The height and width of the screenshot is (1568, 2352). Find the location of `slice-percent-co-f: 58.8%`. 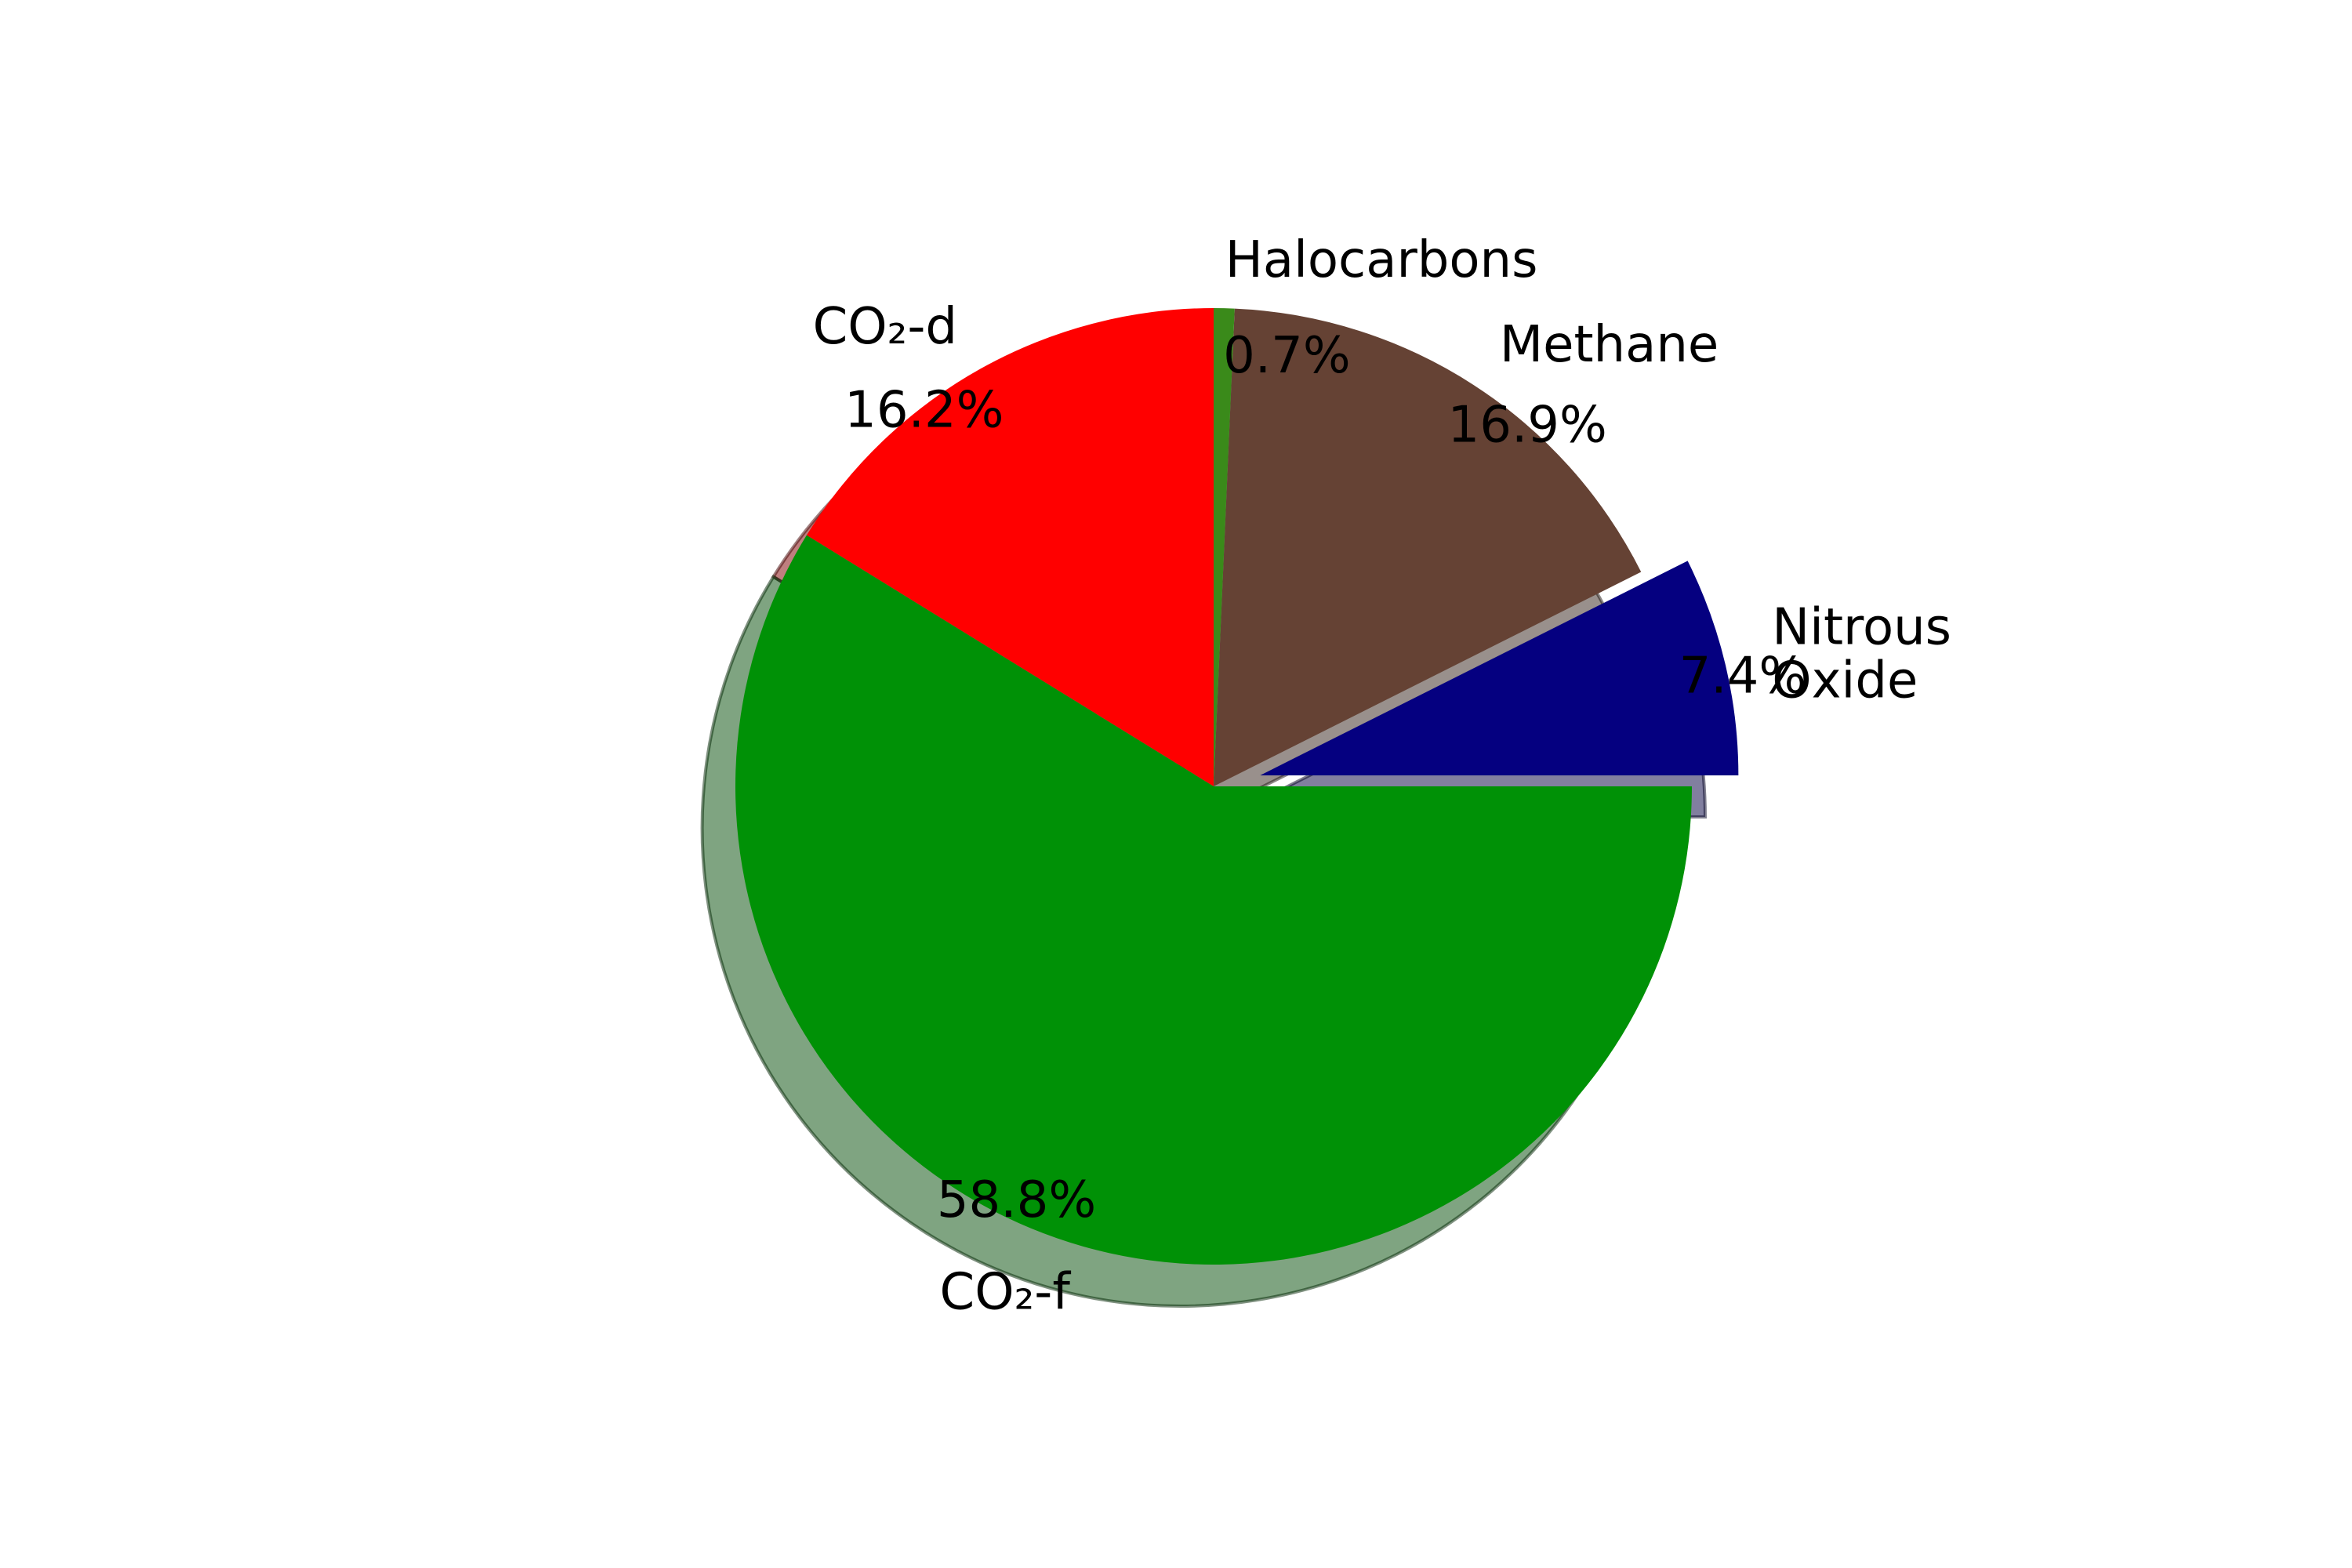

slice-percent-co-f: 58.8% is located at coordinates (1016, 1200).